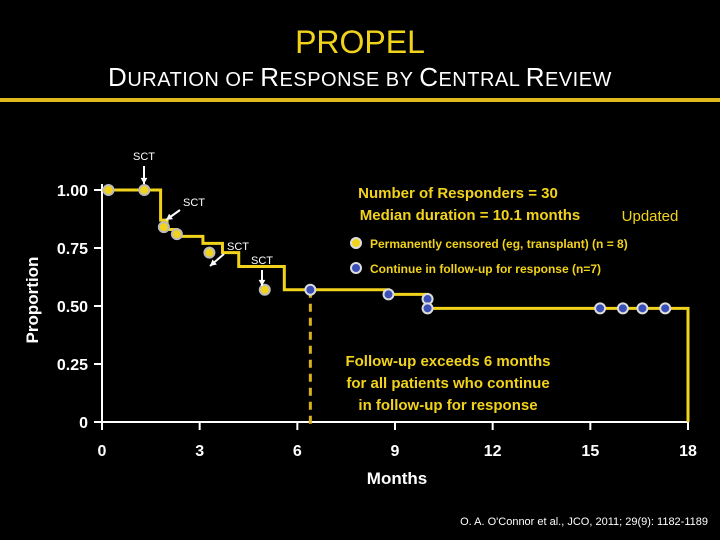 This screenshot has height=540, width=720. Describe the element at coordinates (447, 361) in the screenshot. I see `followup-note-line: Follow-up exceeds 6 months` at that location.